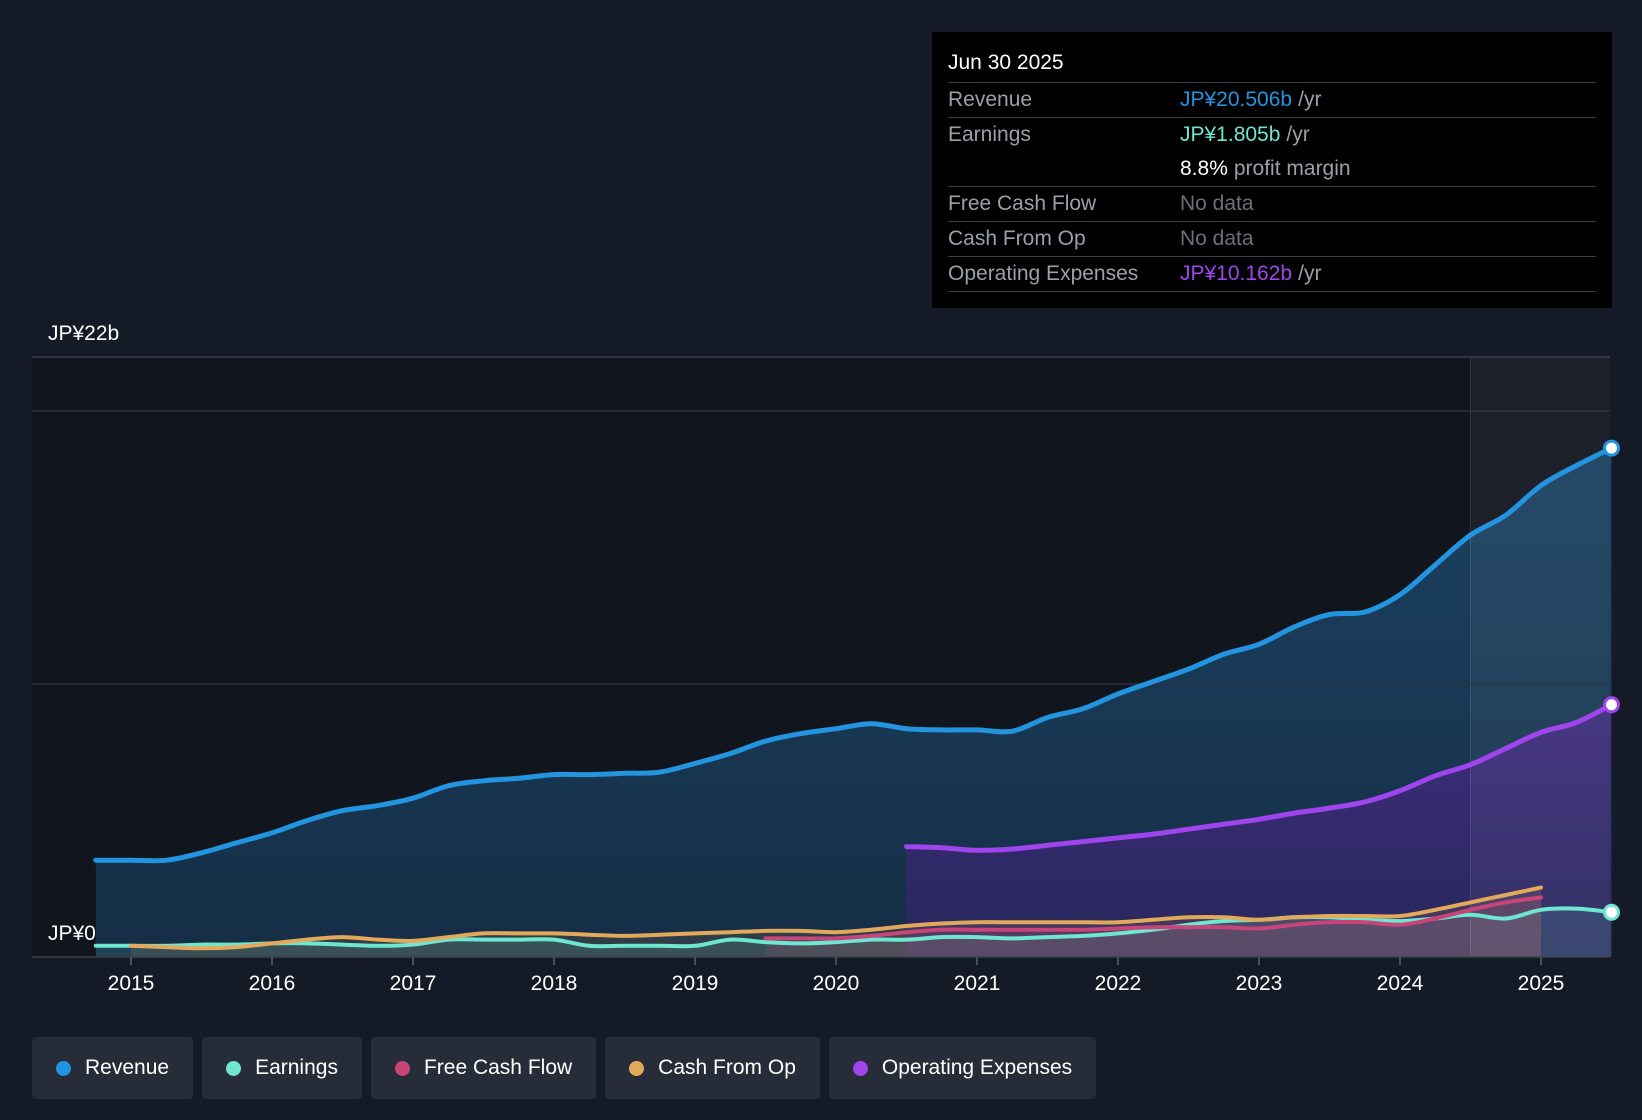 The image size is (1642, 1120). What do you see at coordinates (72, 933) in the screenshot?
I see `y-axis-label-bottom: JP¥0` at bounding box center [72, 933].